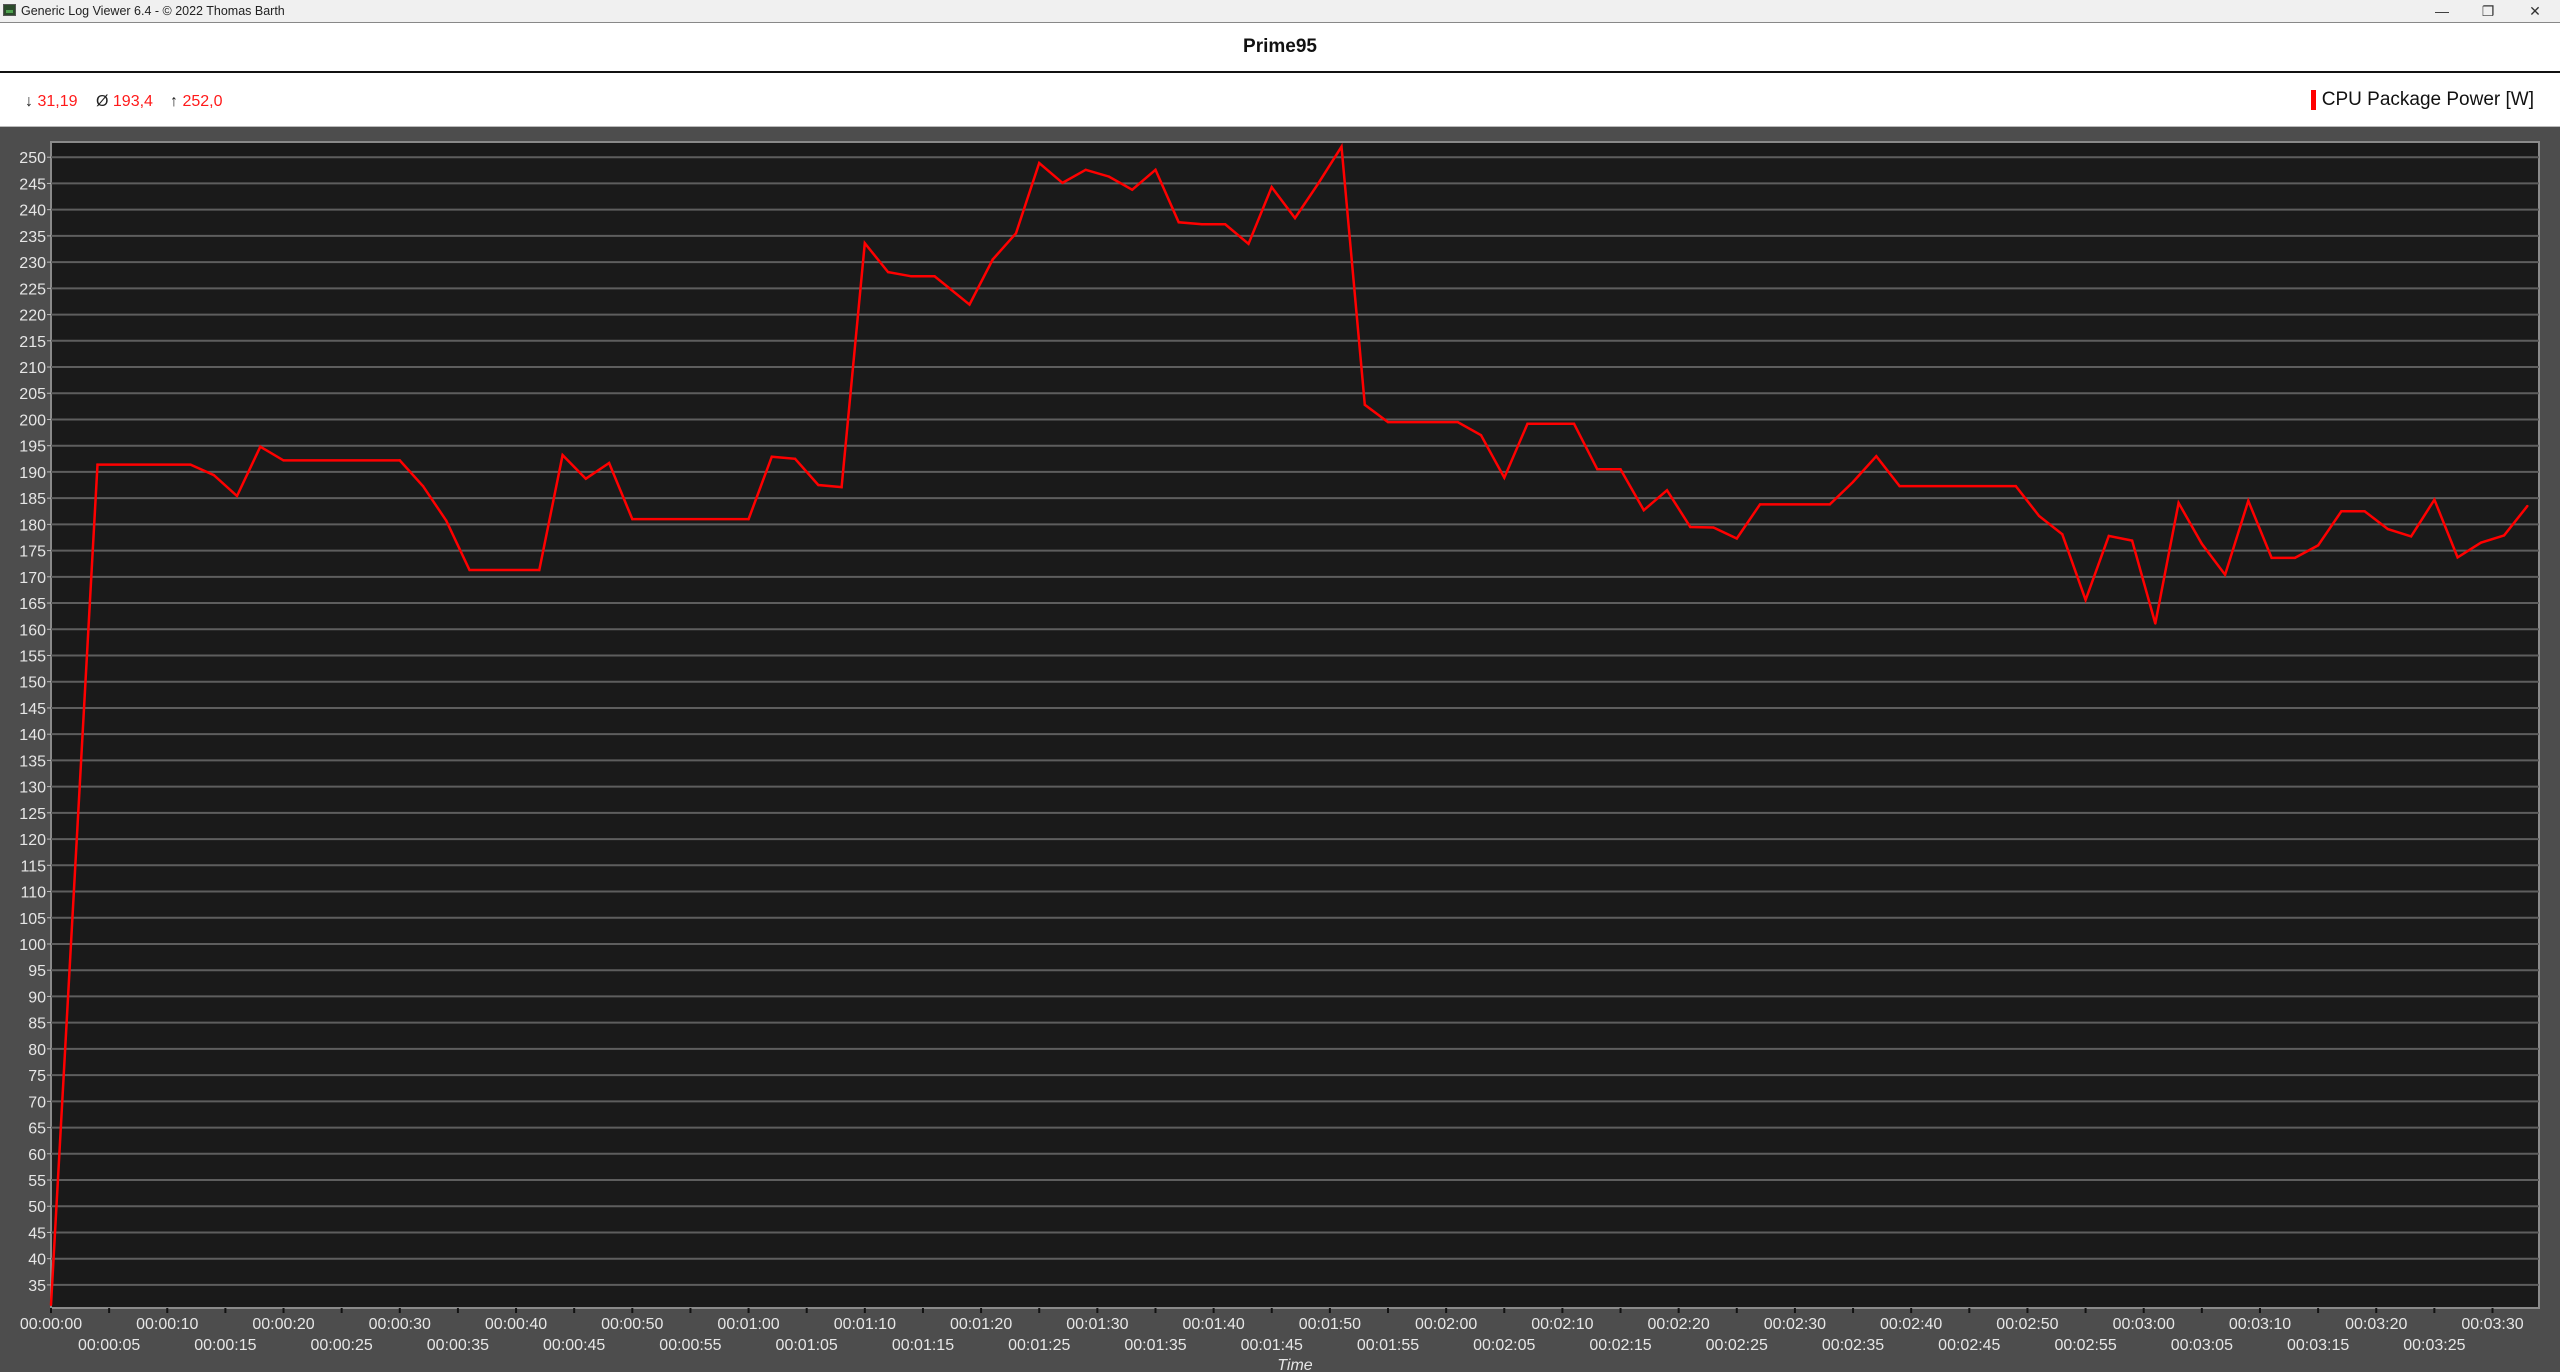 Image resolution: width=2560 pixels, height=1372 pixels. I want to click on chart-header: Prime95, so click(1280, 48).